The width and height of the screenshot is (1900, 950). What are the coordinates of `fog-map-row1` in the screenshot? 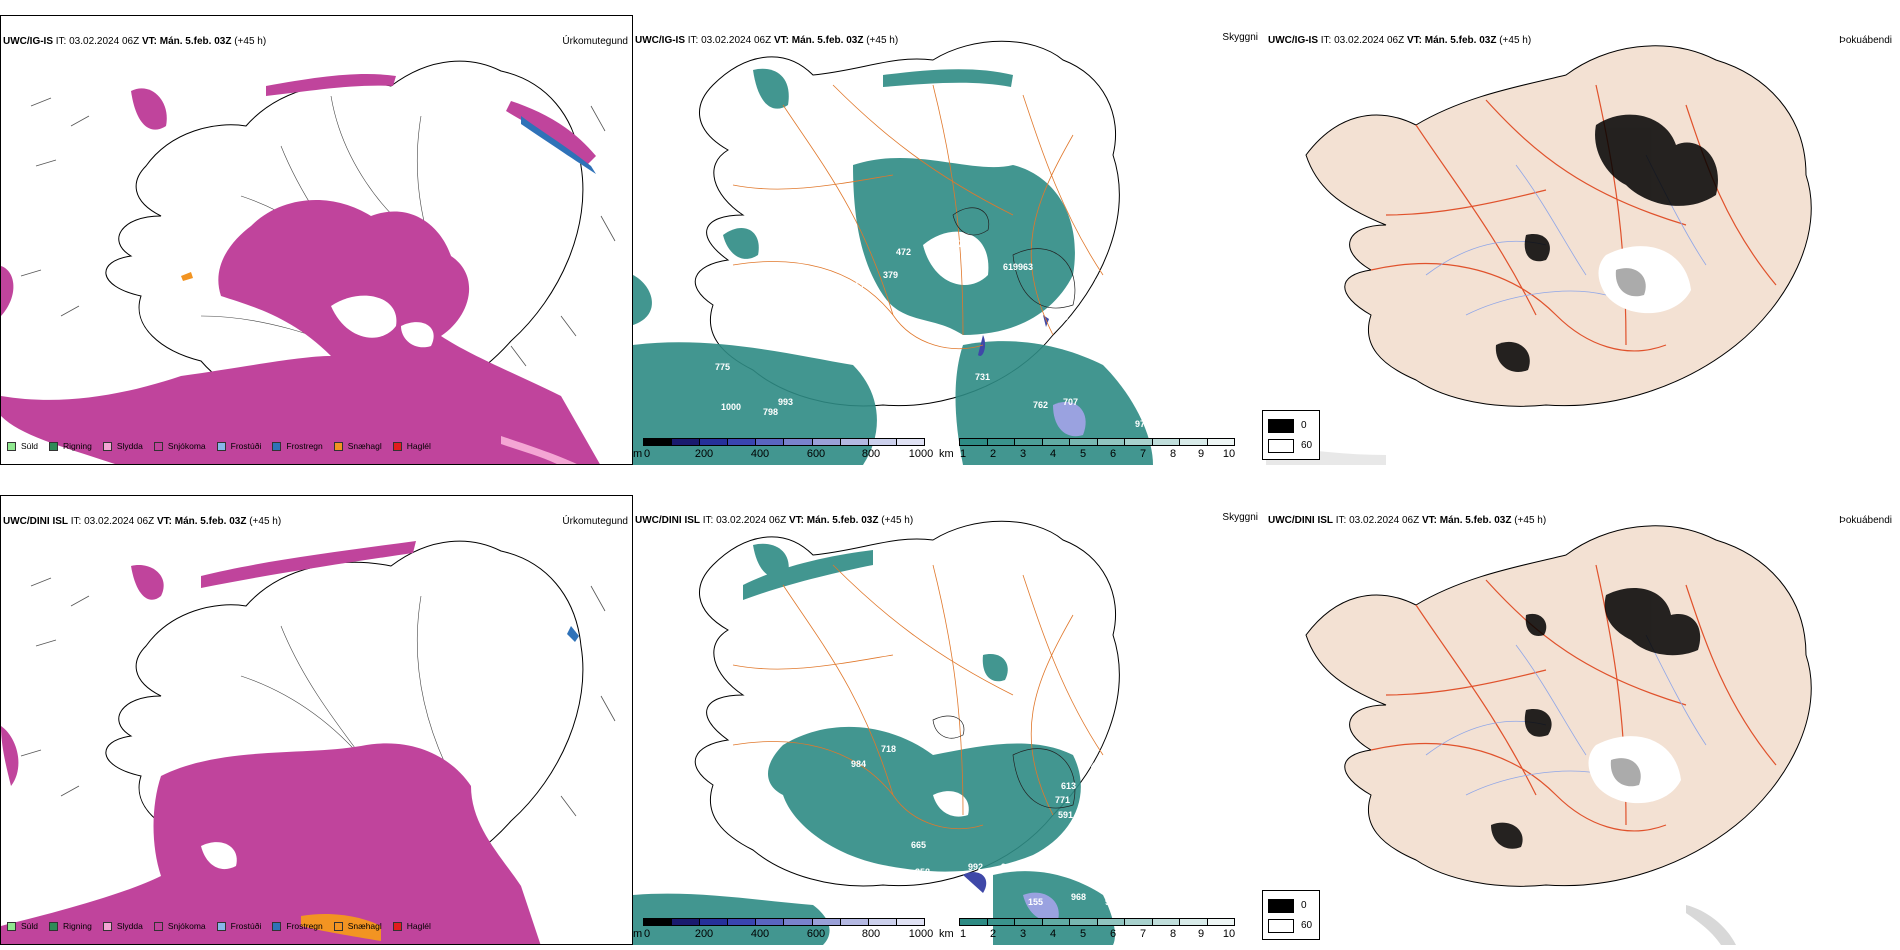 It's located at (1539, 255).